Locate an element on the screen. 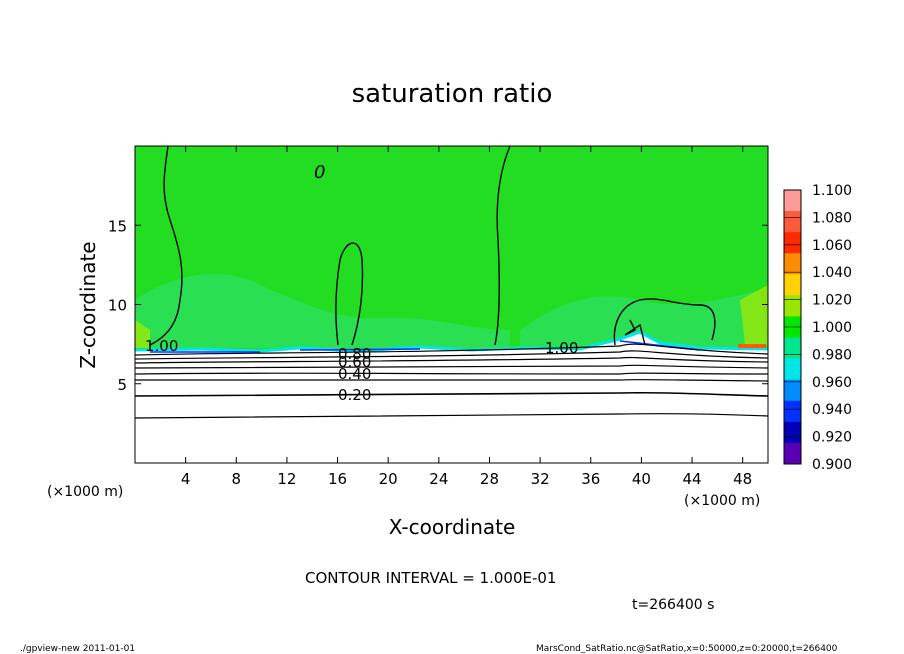 Image resolution: width=904 pixels, height=654 pixels. x-tick-label: 32 is located at coordinates (540, 479).